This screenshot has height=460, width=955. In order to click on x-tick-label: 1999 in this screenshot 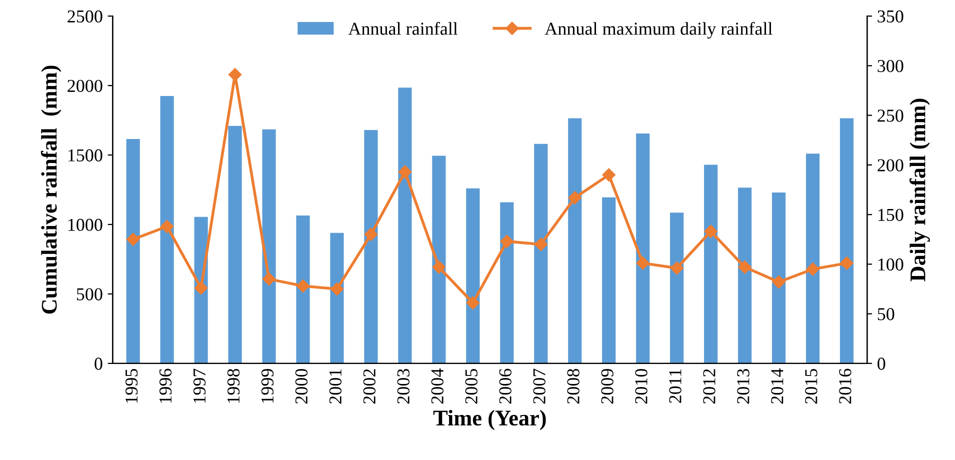, I will do `click(267, 386)`.